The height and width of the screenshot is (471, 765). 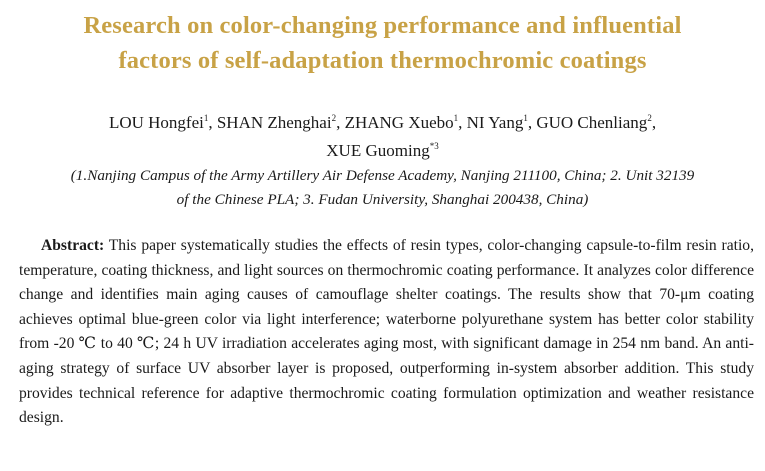 I want to click on author-name: NI Yang, so click(x=495, y=122).